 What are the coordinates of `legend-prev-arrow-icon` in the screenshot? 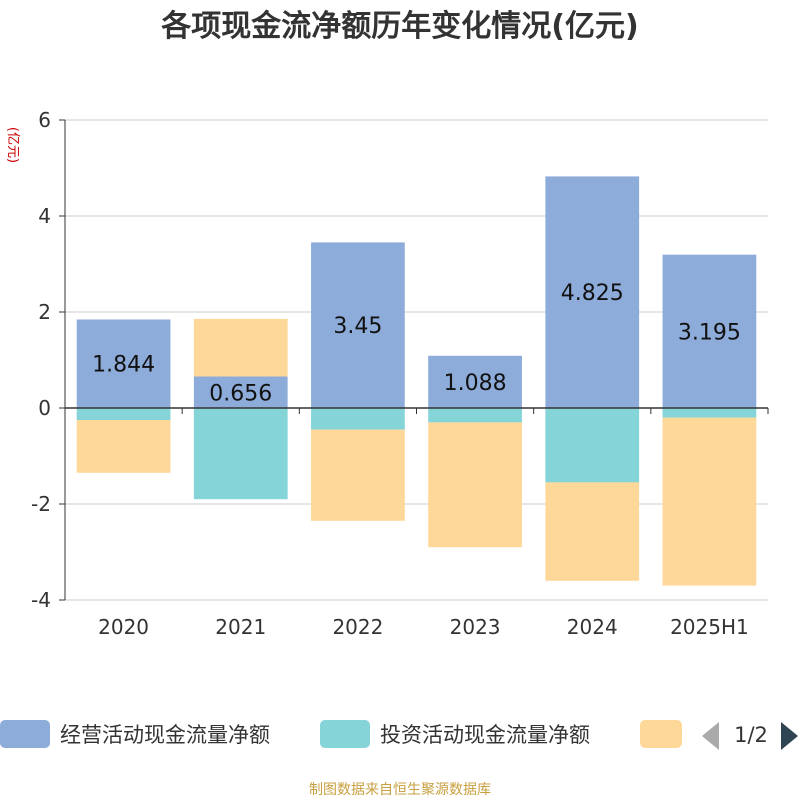 It's located at (710, 736).